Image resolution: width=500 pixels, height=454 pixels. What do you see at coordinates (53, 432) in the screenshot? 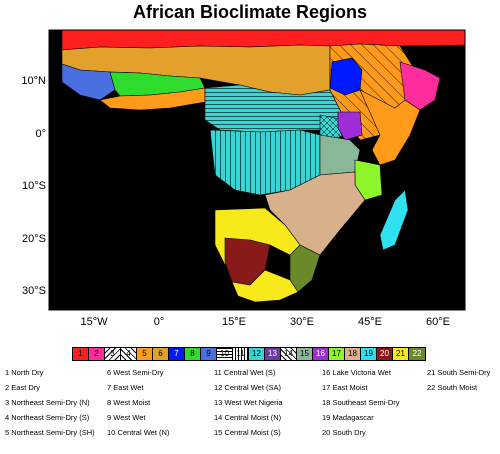
I see `legend-label: Northeast Semi-Dry (SH)` at bounding box center [53, 432].